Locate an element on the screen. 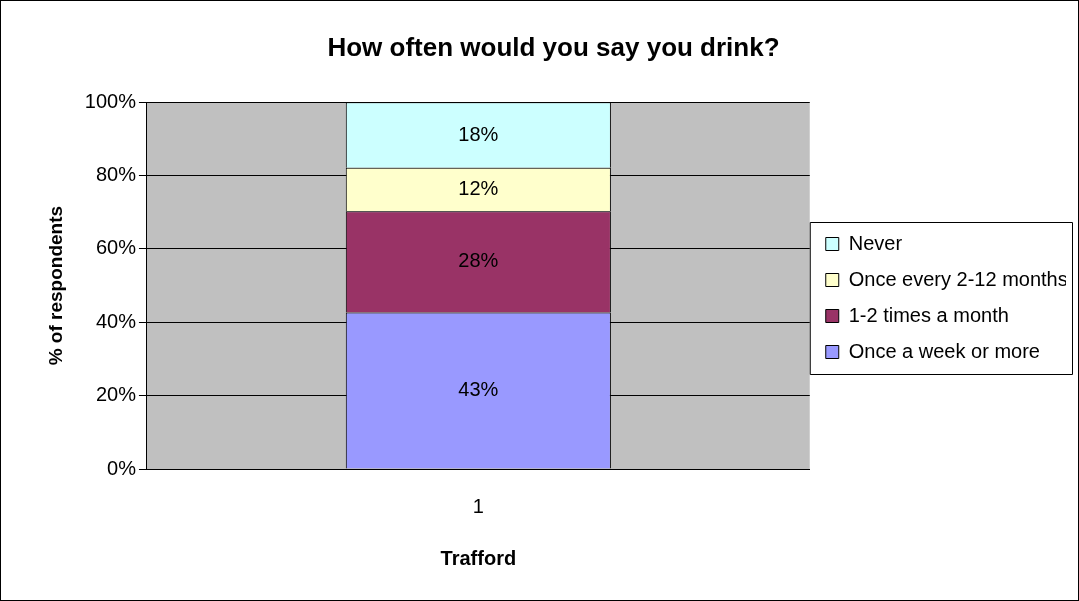 This screenshot has height=601, width=1079. y-tick-label: 40% is located at coordinates (116, 320).